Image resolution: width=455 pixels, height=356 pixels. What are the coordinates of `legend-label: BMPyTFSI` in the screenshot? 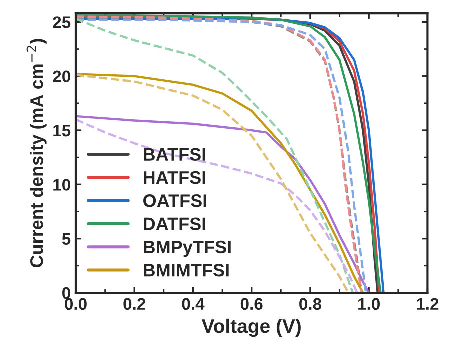 It's located at (187, 249).